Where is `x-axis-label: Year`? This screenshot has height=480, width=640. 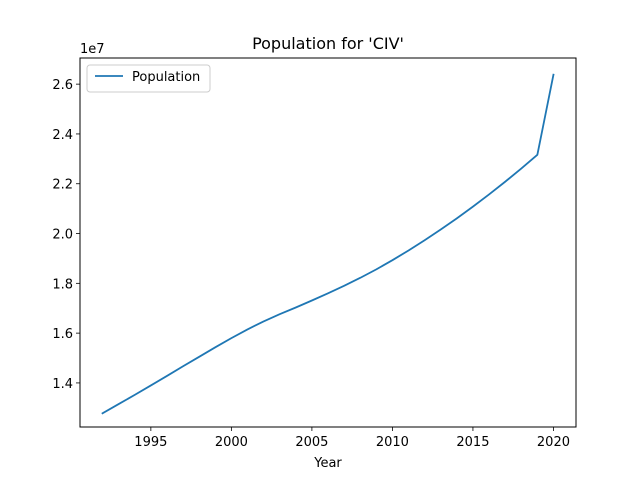 x-axis-label: Year is located at coordinates (327, 463).